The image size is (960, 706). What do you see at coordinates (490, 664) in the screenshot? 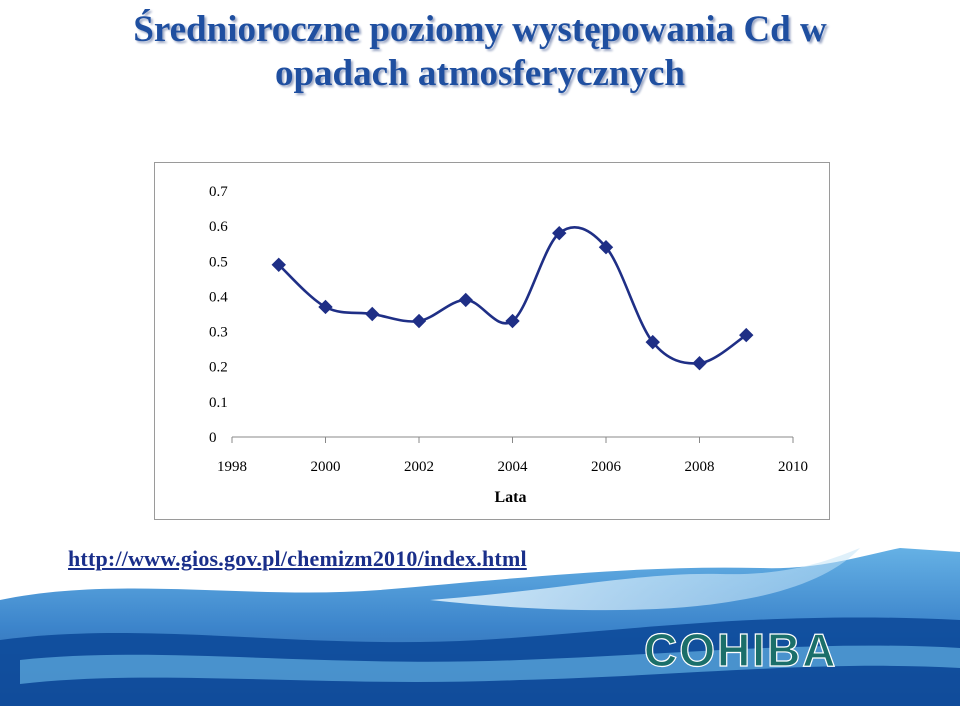
I see `wave-foam` at bounding box center [490, 664].